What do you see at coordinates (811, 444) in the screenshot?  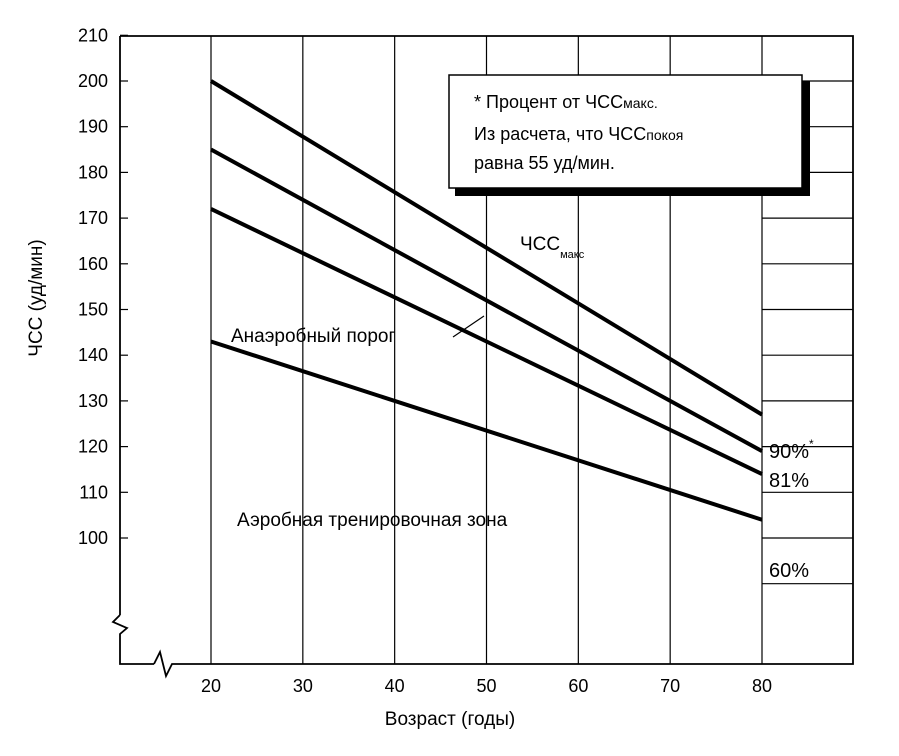 I see `series-label-90-sup: *` at bounding box center [811, 444].